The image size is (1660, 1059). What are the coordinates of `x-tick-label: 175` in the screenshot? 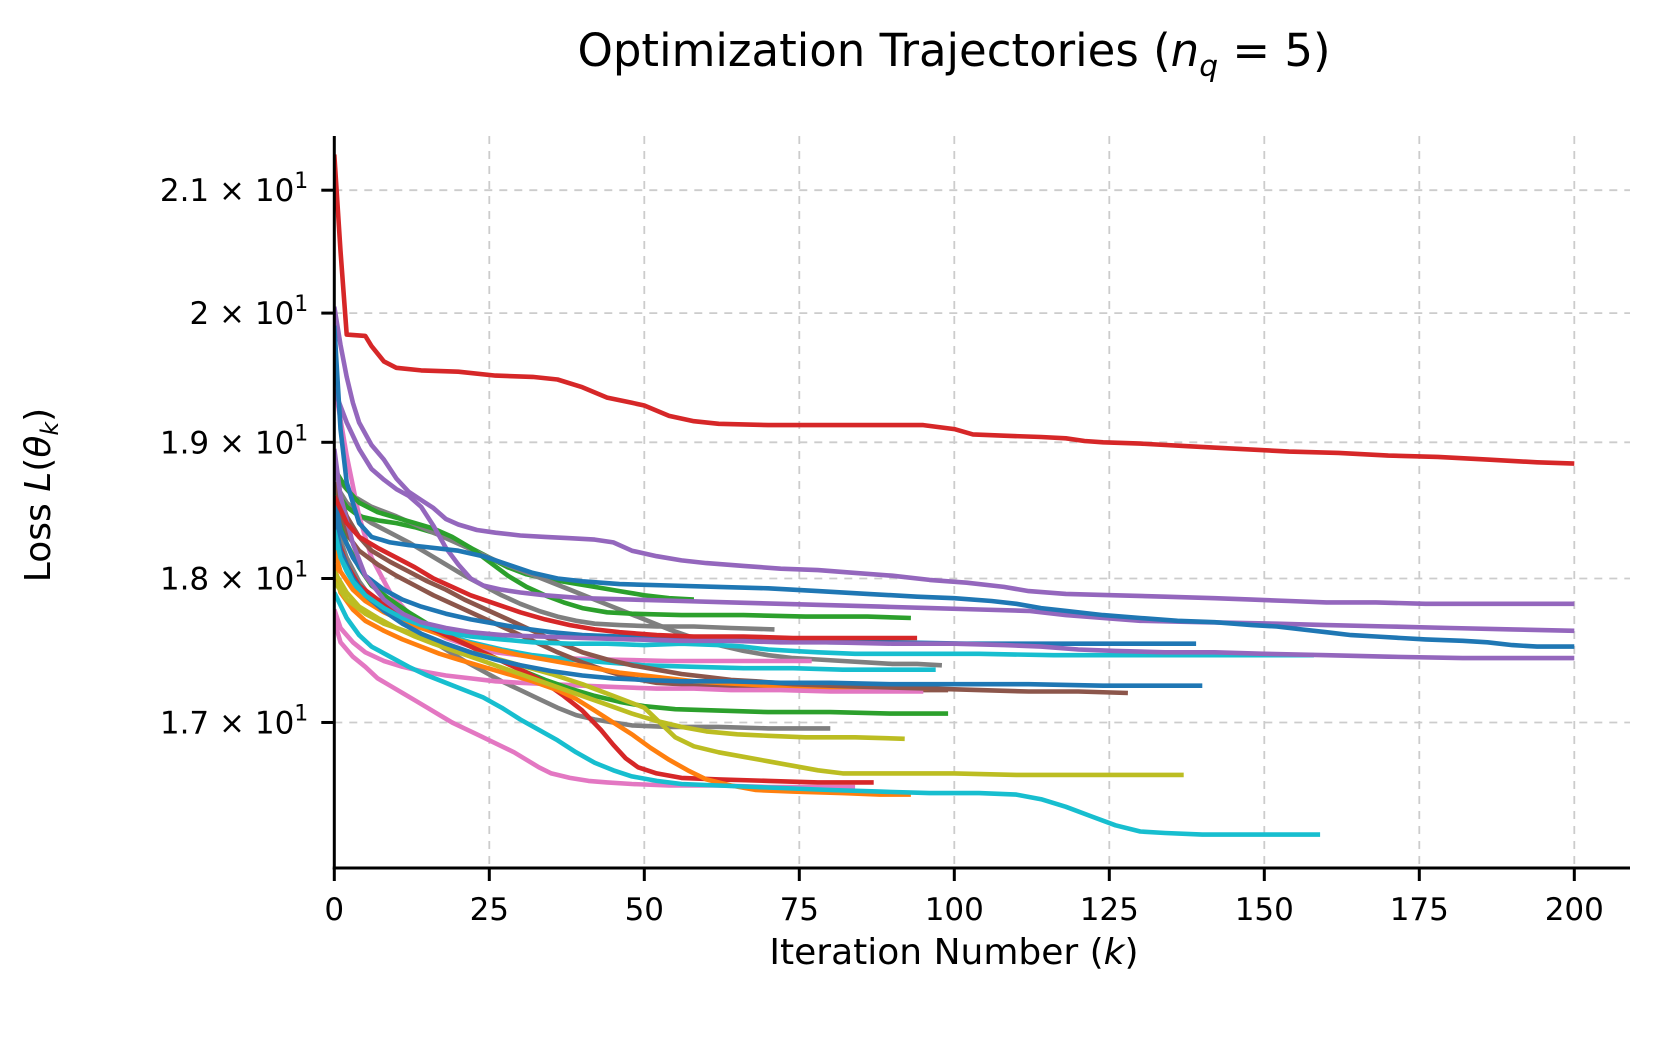 It's located at (1419, 910).